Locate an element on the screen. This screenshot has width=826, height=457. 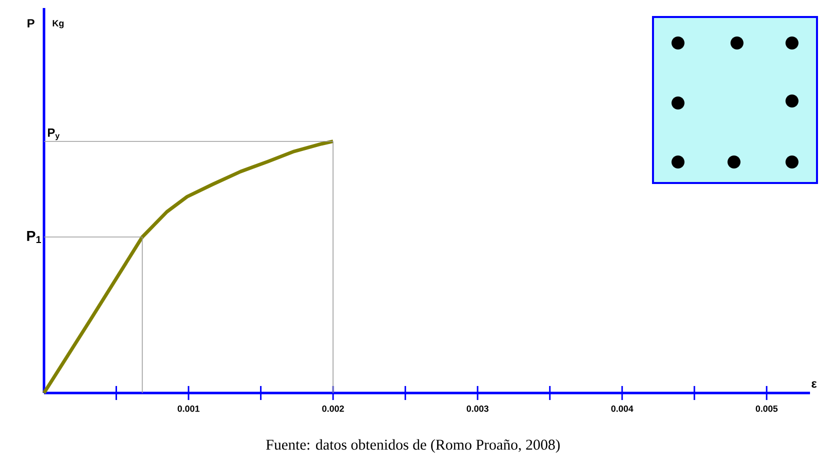
x-axis-title: ε is located at coordinates (814, 384).